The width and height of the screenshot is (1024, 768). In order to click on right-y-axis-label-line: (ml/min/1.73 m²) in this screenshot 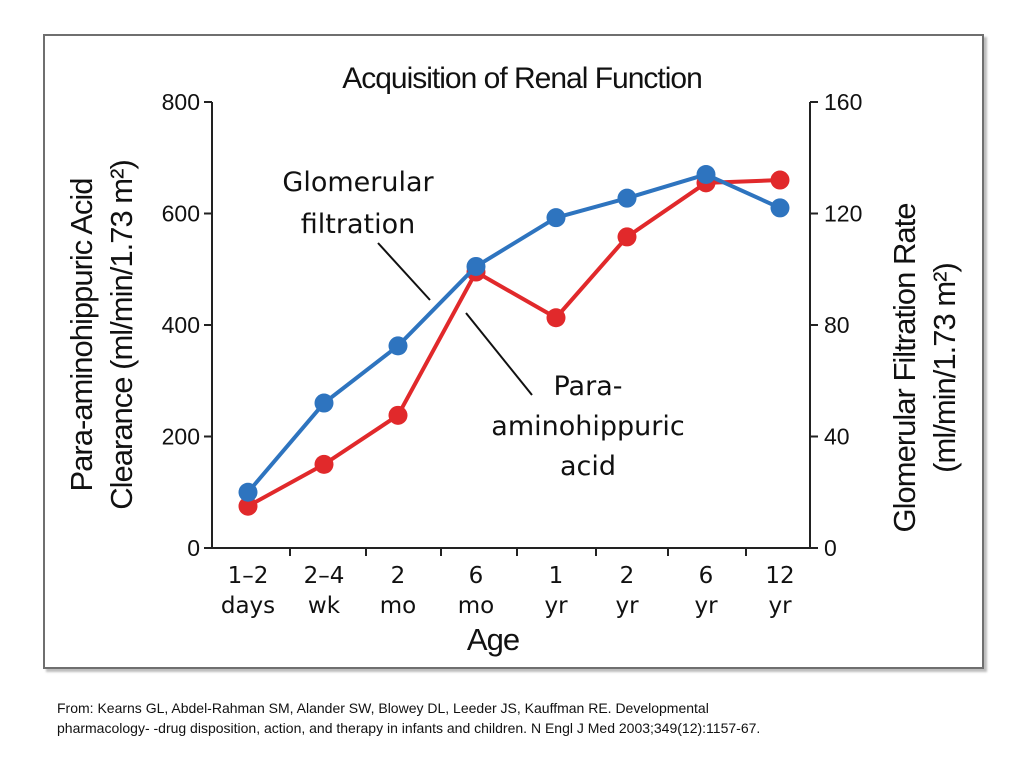, I will do `click(944, 368)`.